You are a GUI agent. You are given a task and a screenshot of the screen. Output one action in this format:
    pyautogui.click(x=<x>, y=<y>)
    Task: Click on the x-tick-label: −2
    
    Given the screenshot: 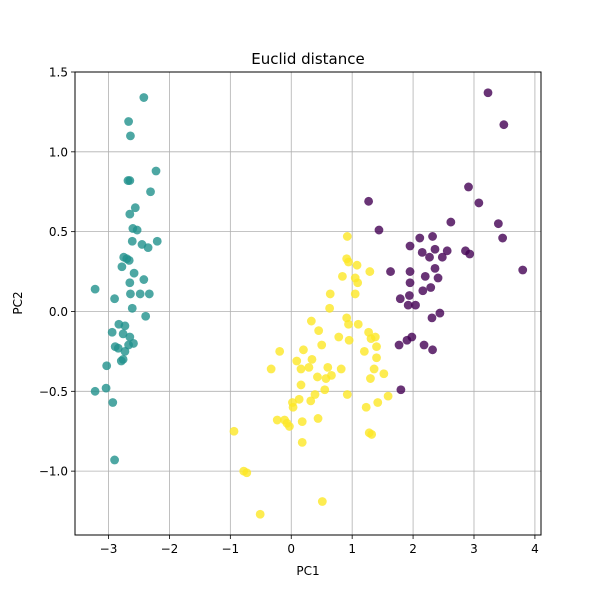 What is the action you would take?
    pyautogui.click(x=170, y=549)
    